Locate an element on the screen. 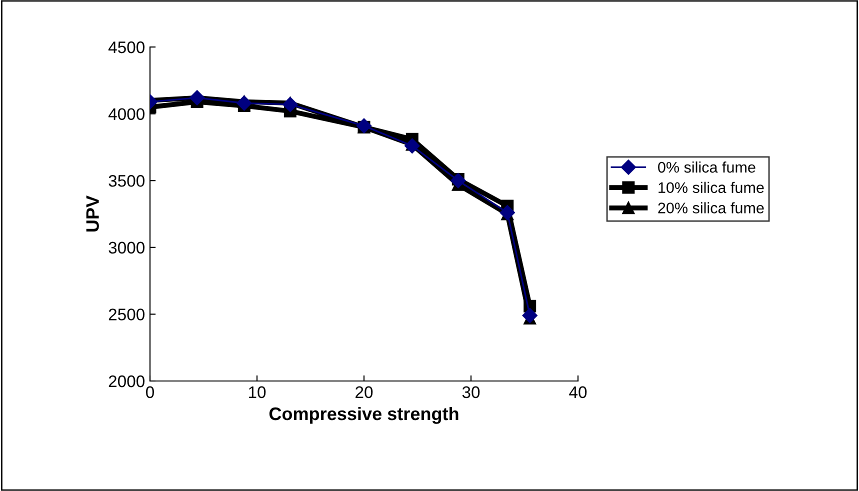 This screenshot has height=491, width=859. legend-label: 10% silica fume is located at coordinates (711, 188).